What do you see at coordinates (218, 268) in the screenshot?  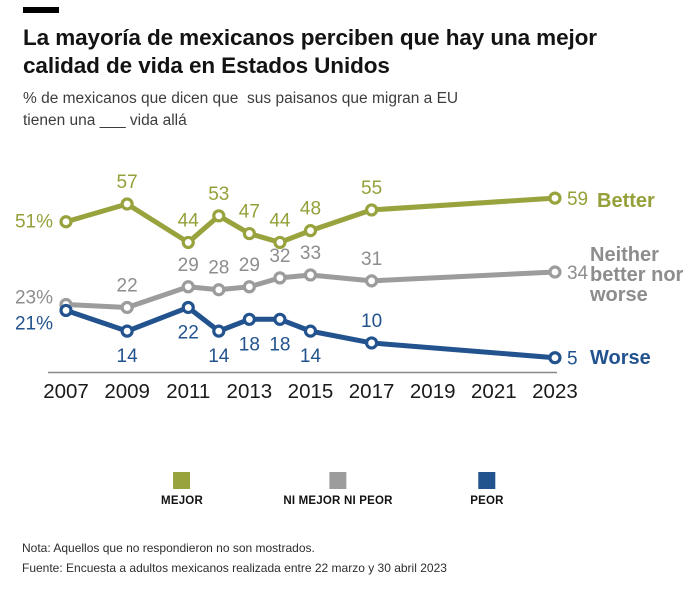 I see `data-label-neither: 28` at bounding box center [218, 268].